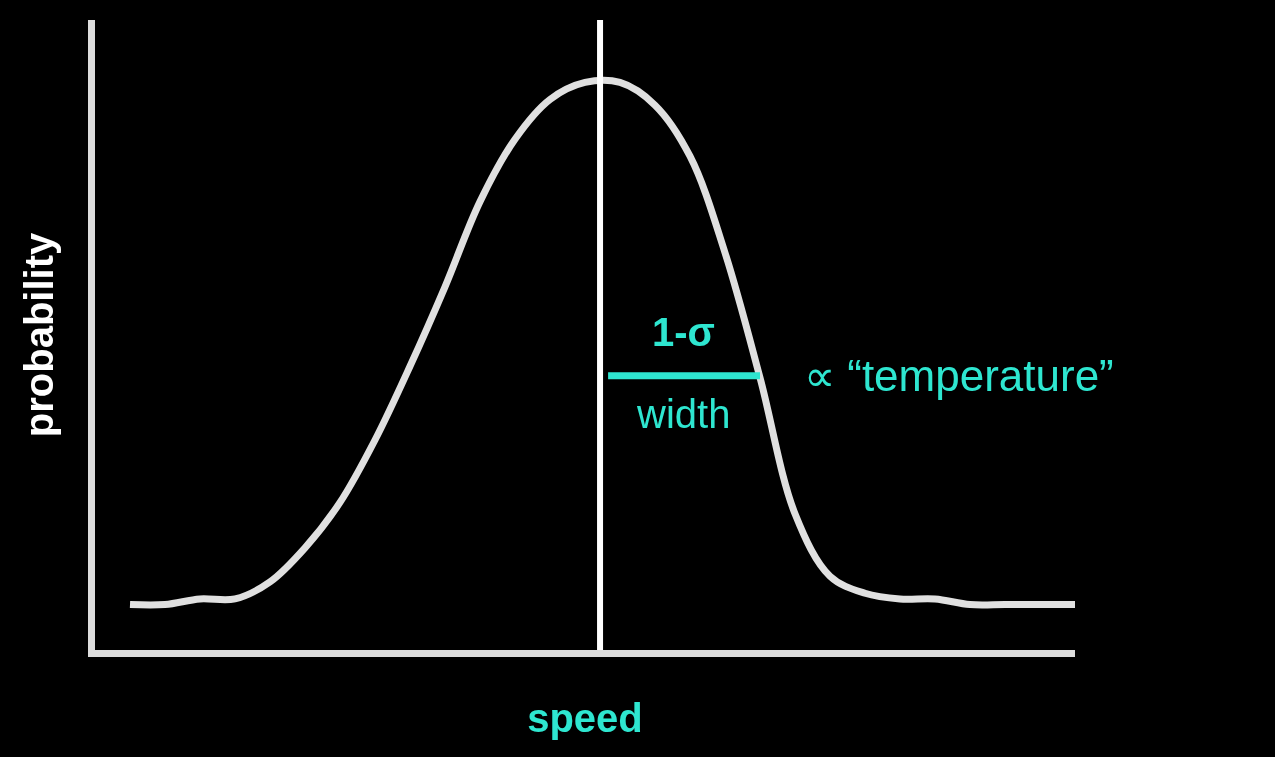 The image size is (1275, 757). What do you see at coordinates (683, 414) in the screenshot?
I see `annotation: width` at bounding box center [683, 414].